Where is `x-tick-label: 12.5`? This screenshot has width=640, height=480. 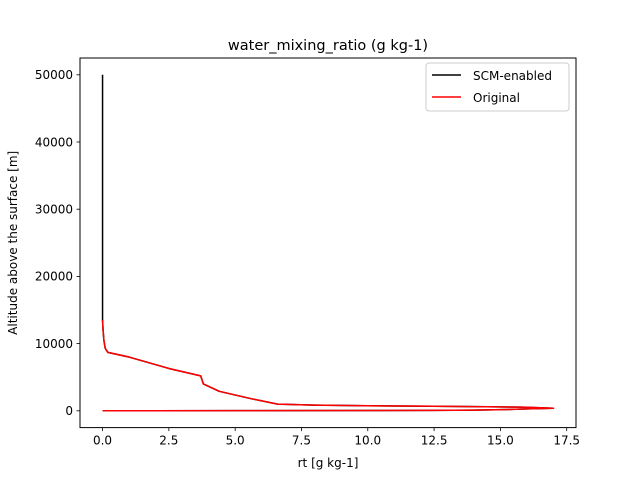
x-tick-label: 12.5 is located at coordinates (434, 441).